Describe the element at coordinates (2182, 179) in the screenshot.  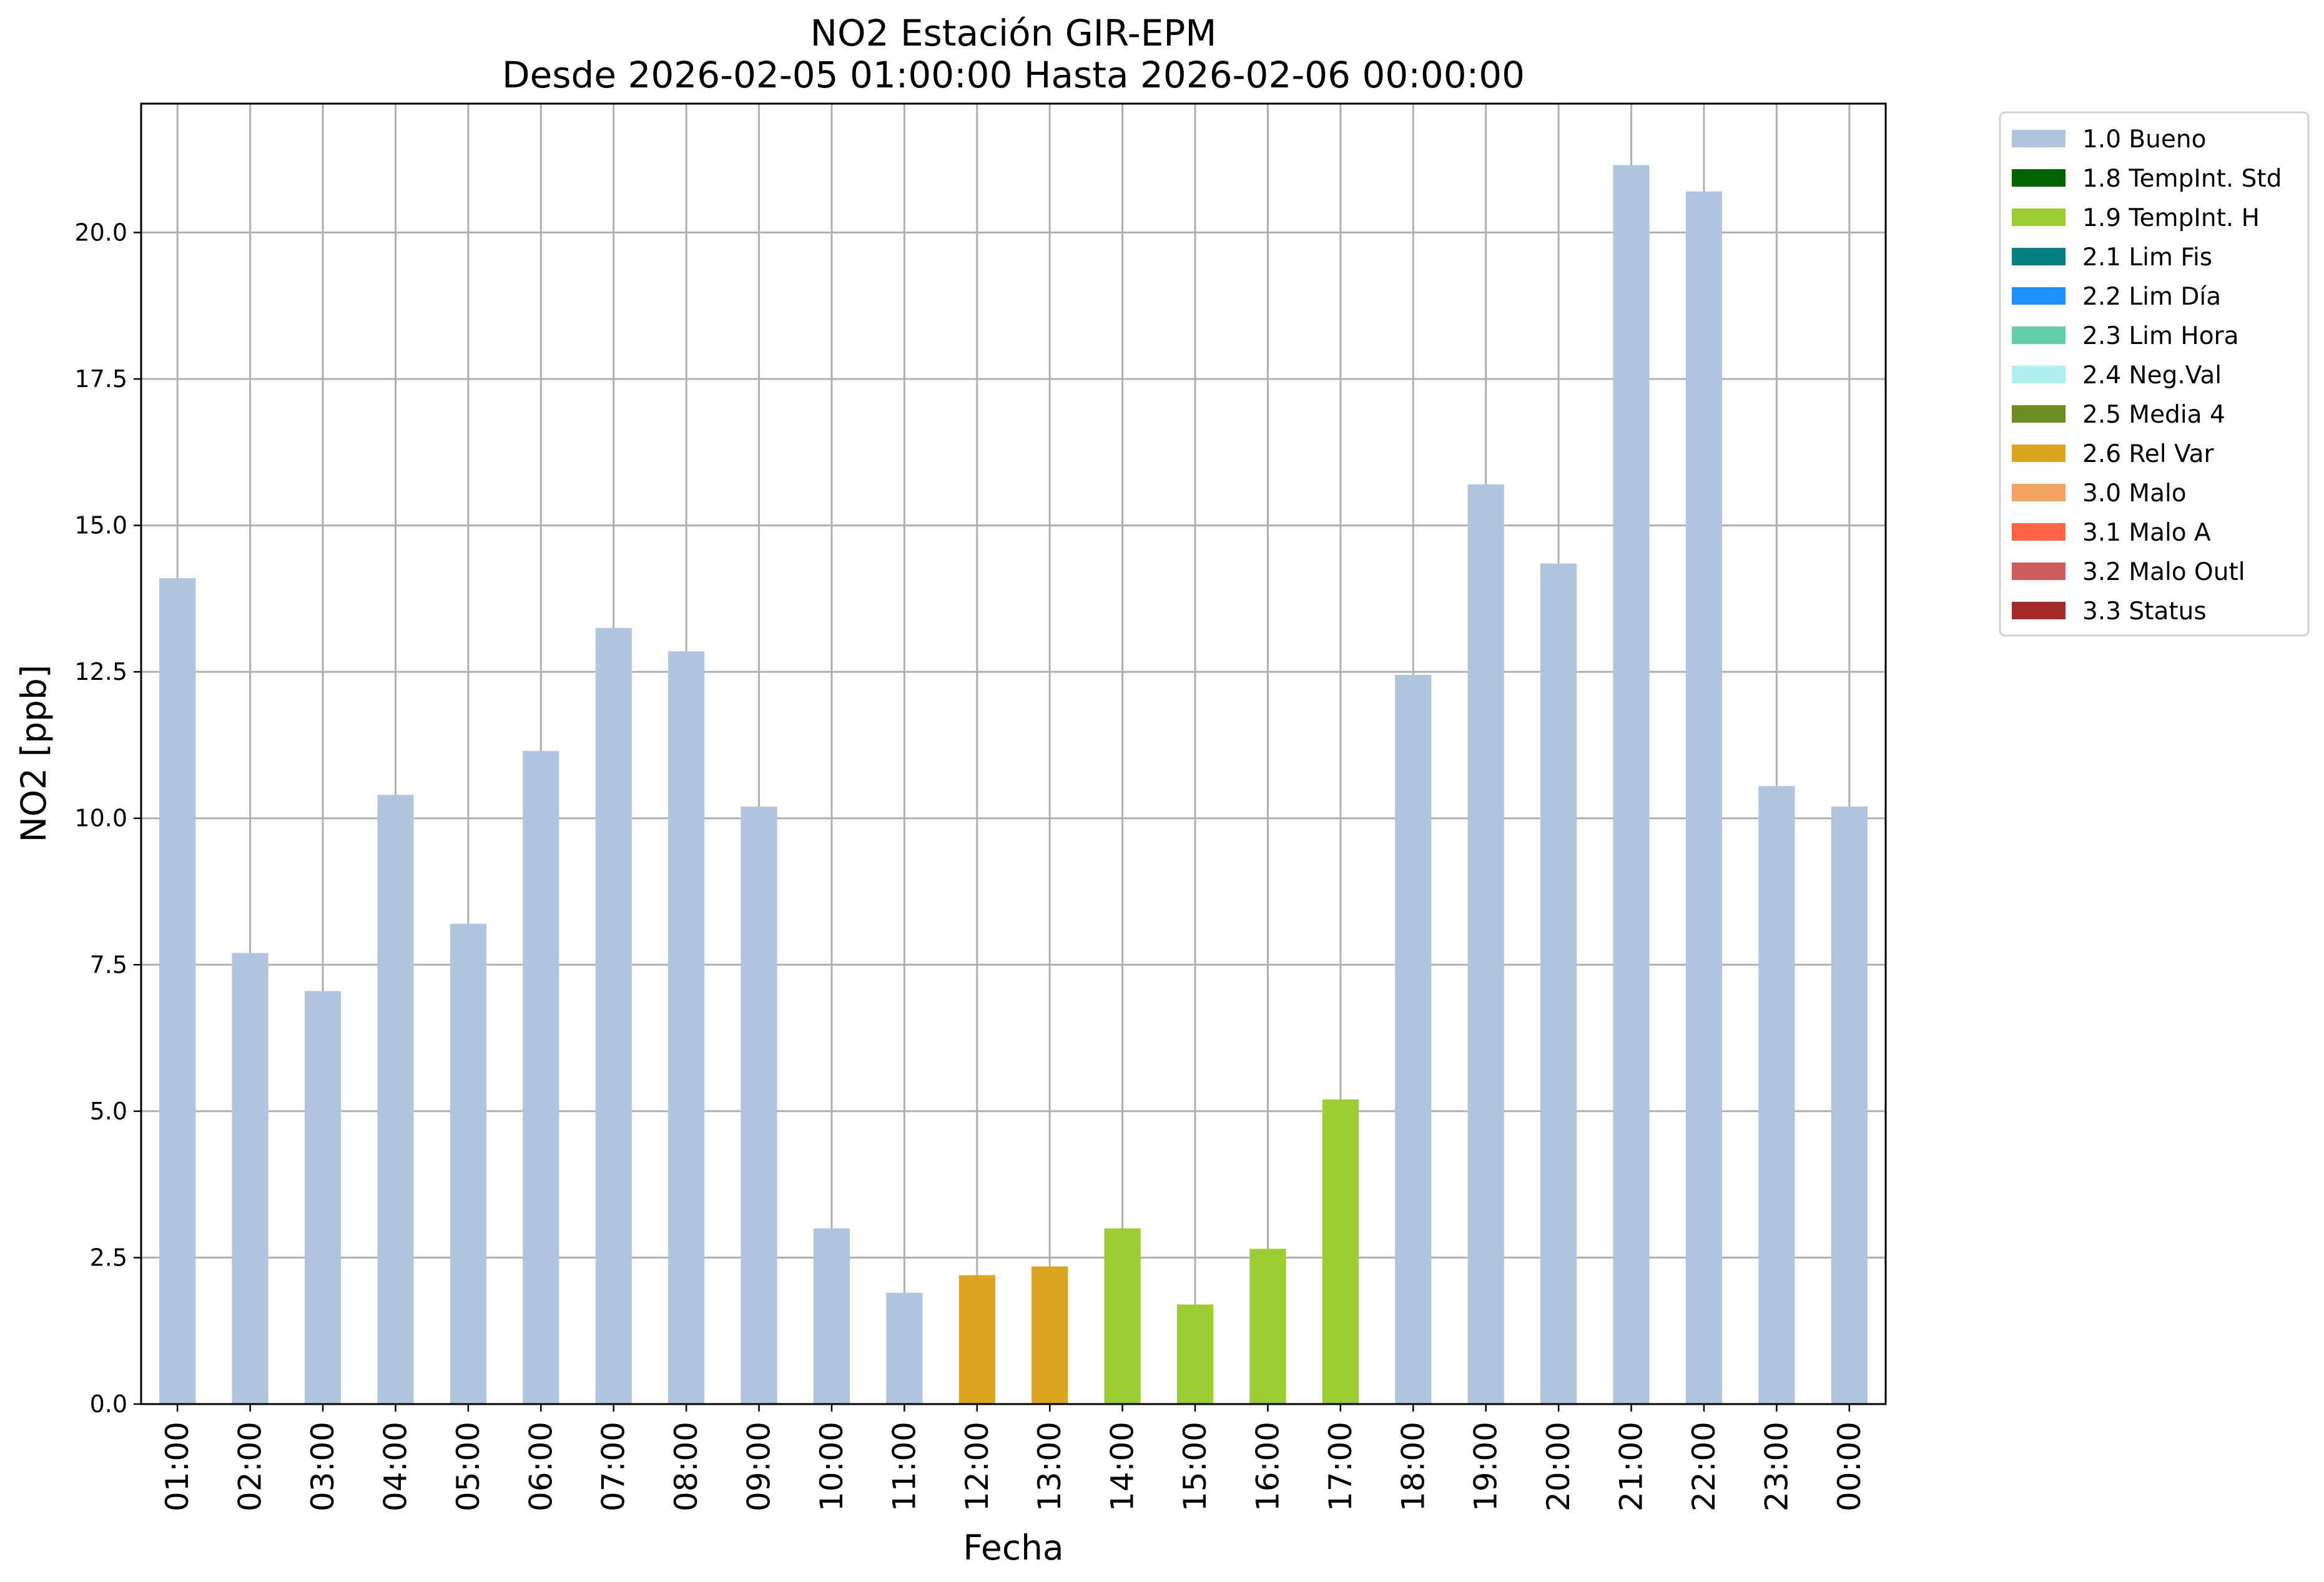
I see `legend-label: 1.8 TempInt. Std` at that location.